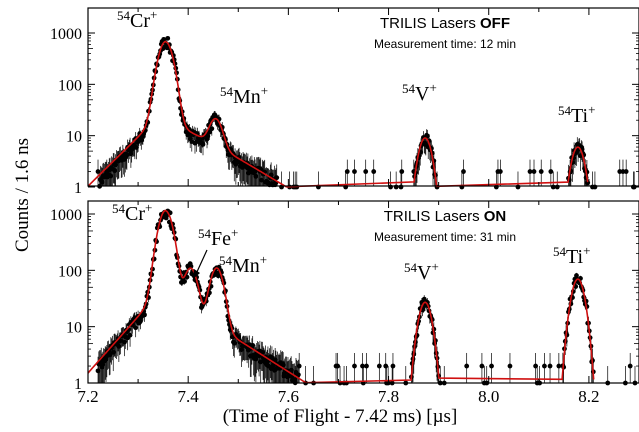  What do you see at coordinates (87, 396) in the screenshot?
I see `x-tick-label: 7.2` at bounding box center [87, 396].